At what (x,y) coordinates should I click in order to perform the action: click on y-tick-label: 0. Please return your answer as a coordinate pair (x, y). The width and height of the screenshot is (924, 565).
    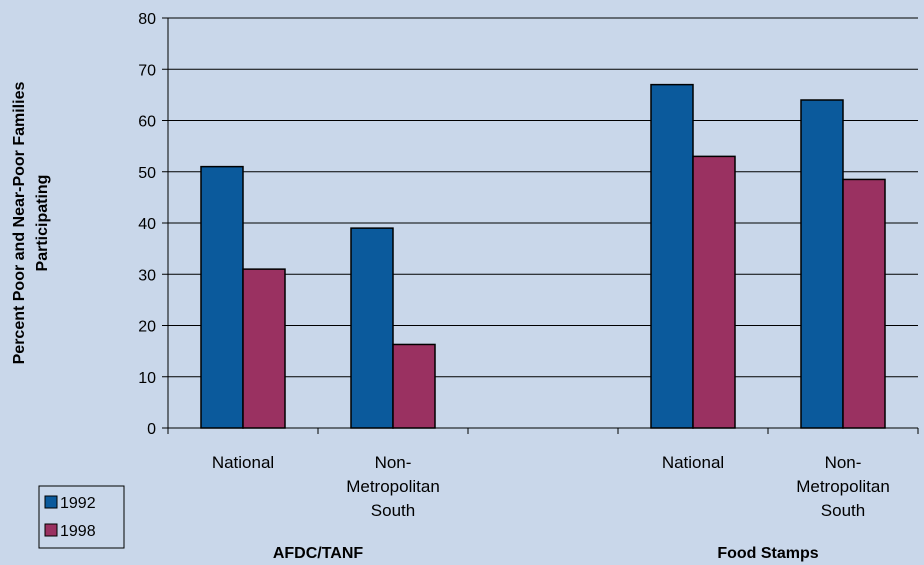
    Looking at the image, I should click on (151, 429).